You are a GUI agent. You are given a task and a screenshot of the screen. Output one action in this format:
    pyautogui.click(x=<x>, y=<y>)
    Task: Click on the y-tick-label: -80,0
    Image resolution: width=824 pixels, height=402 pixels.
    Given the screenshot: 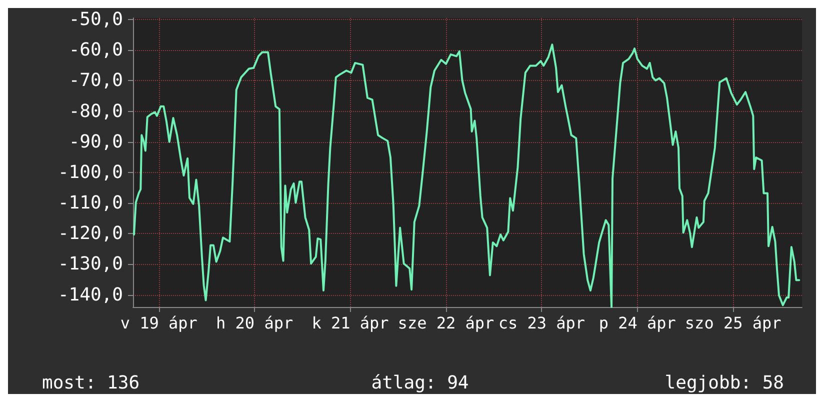 What is the action you would take?
    pyautogui.click(x=95, y=111)
    